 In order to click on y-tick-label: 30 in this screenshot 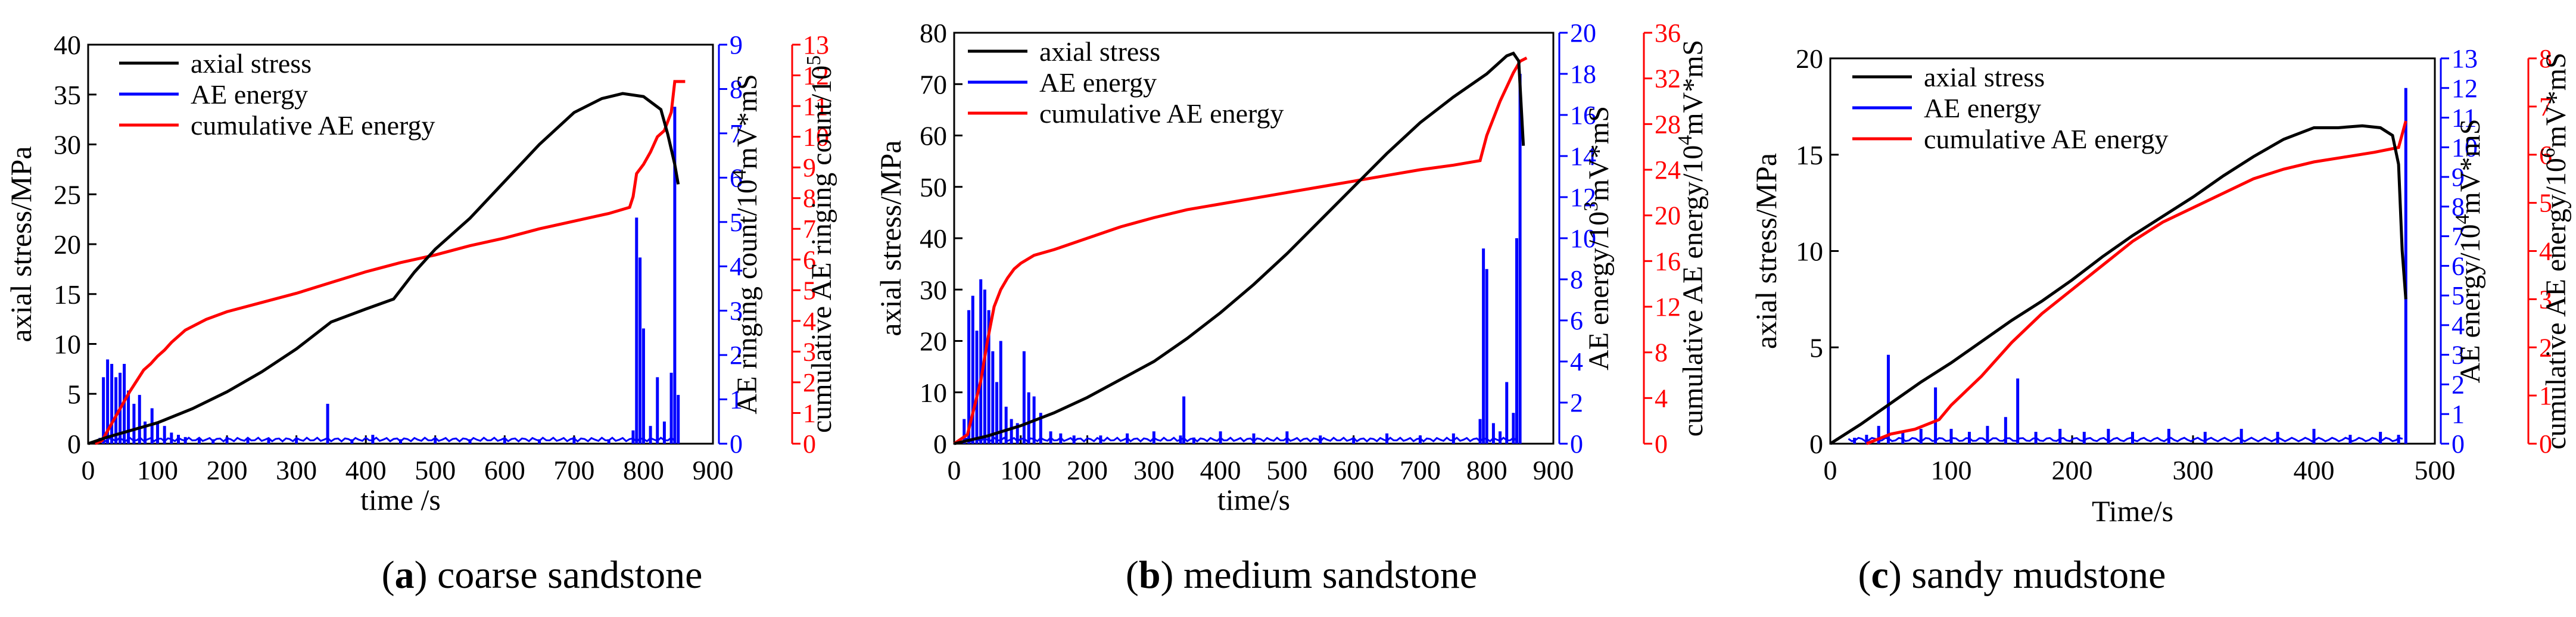, I will do `click(933, 290)`.